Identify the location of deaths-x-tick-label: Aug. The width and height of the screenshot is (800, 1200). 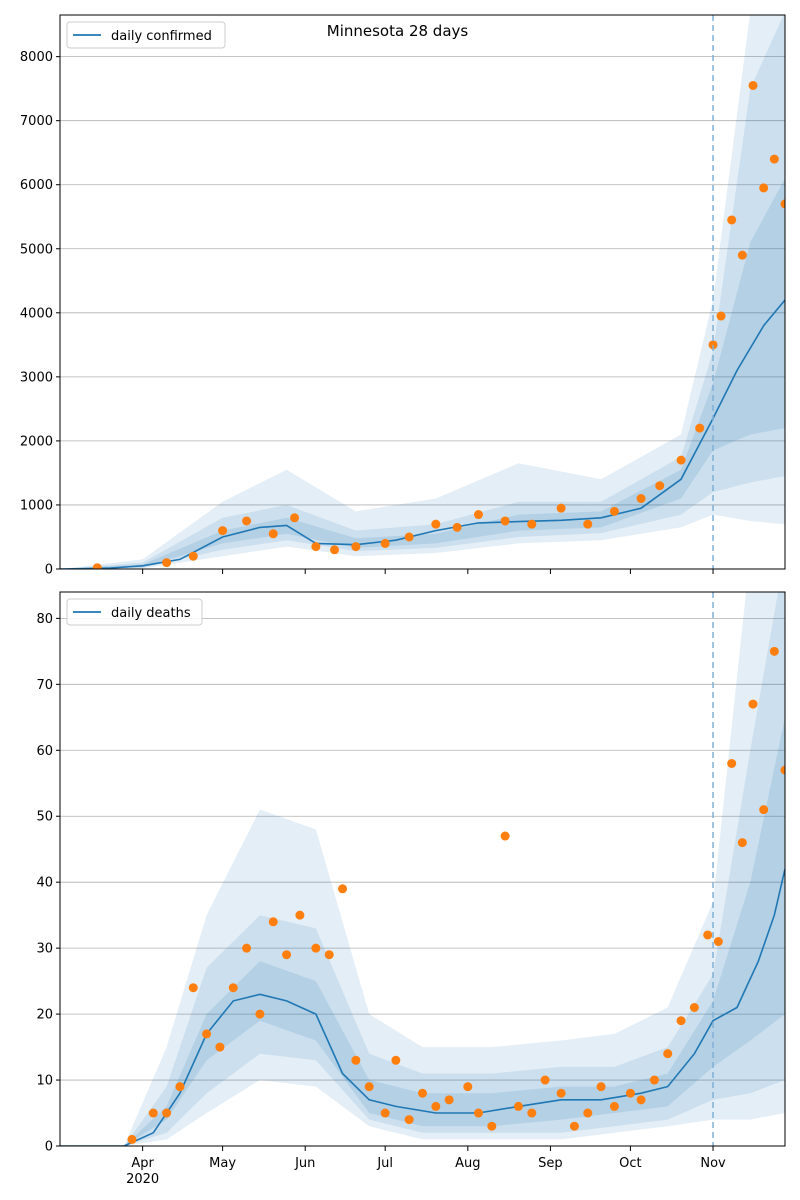
(467, 1163).